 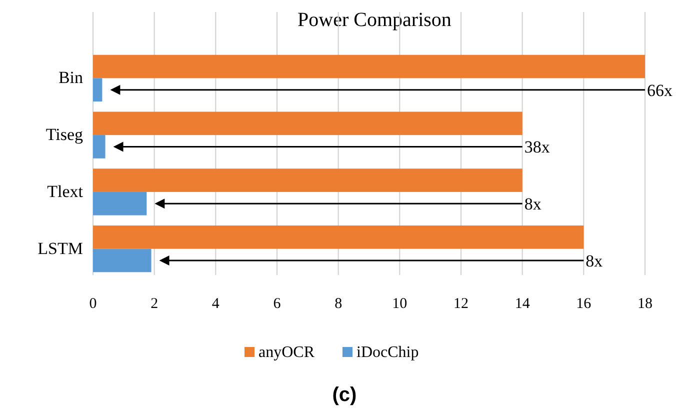 I want to click on annotation: 66x, so click(x=660, y=90).